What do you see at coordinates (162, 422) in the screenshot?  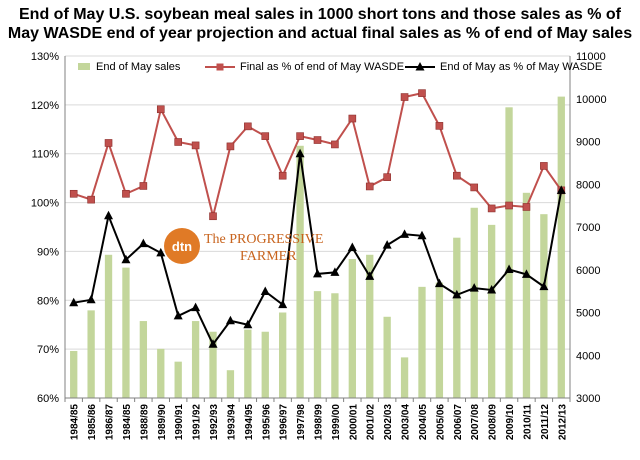 I see `x-tick-label: 1989/90` at bounding box center [162, 422].